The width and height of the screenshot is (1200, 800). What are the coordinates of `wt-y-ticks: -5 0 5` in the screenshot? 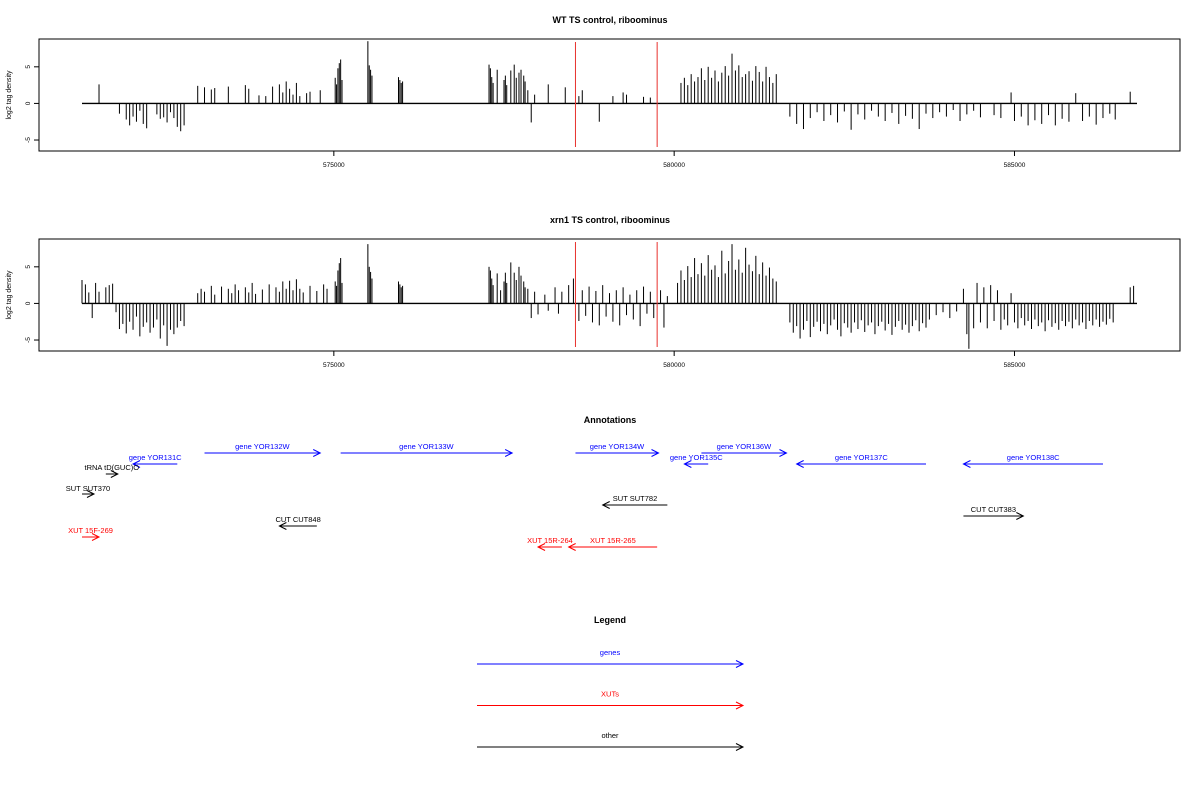 It's located at (32, 104).